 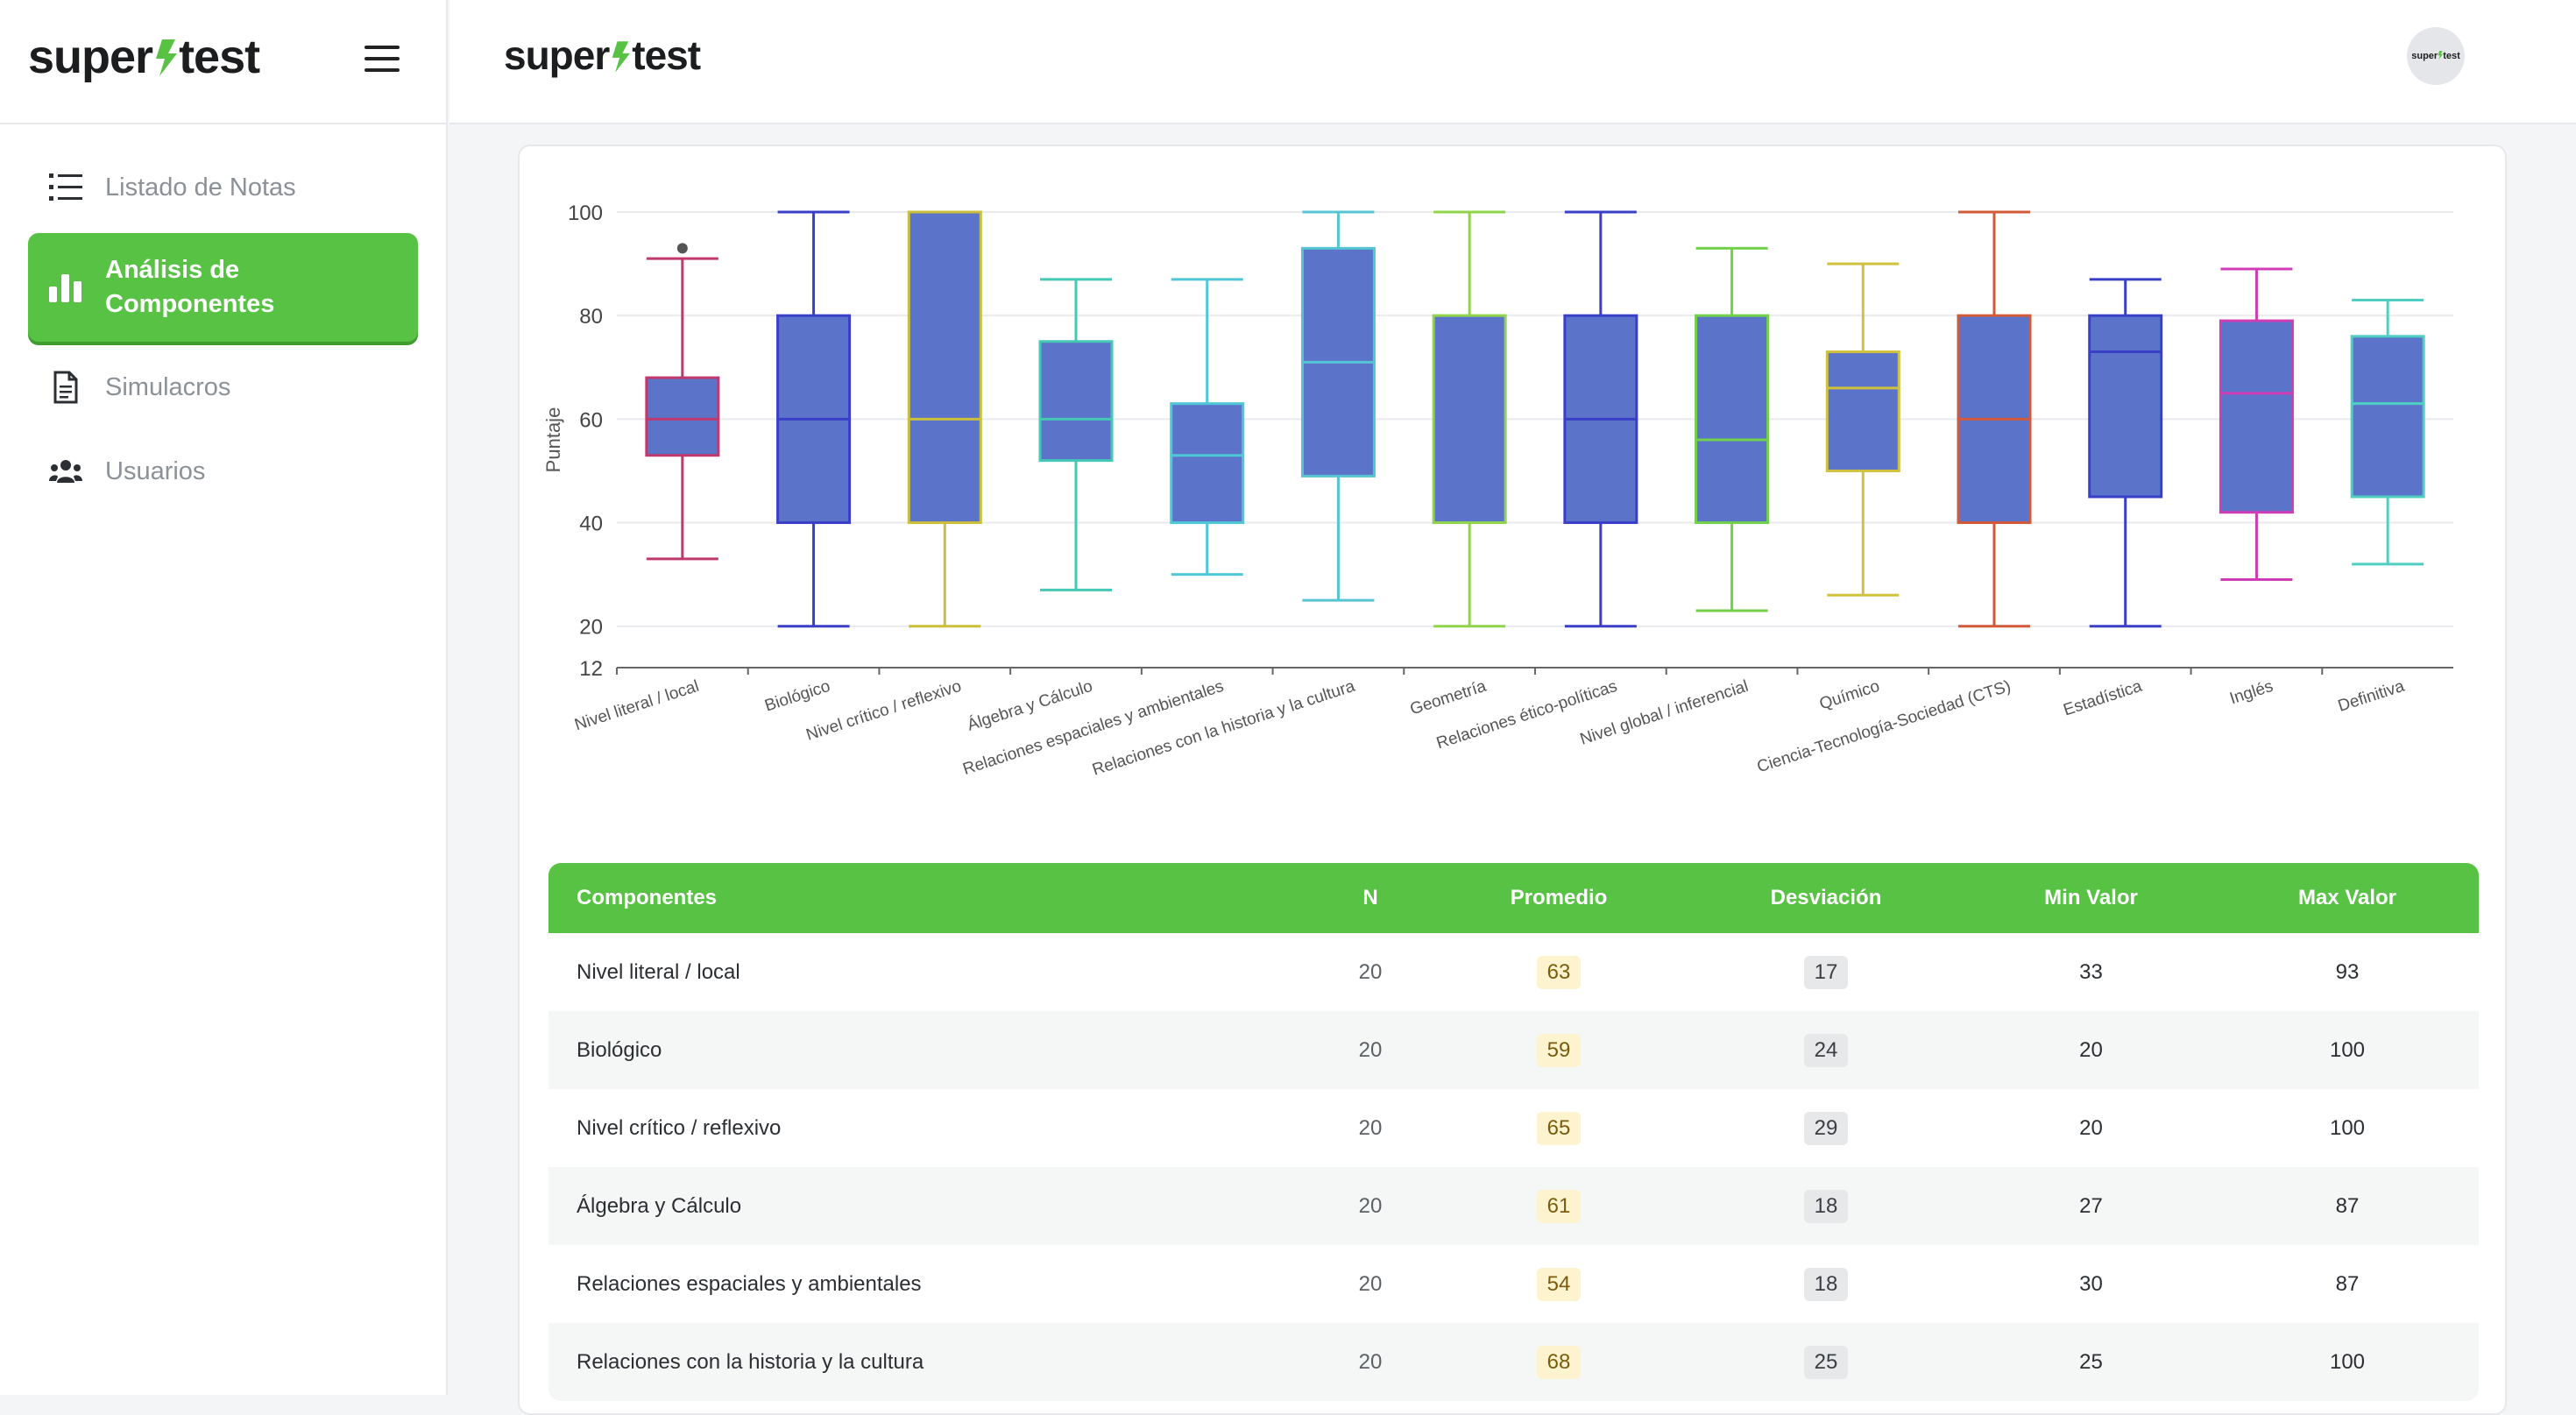 I want to click on cell-desviacion-badge: 24, so click(x=1826, y=1050).